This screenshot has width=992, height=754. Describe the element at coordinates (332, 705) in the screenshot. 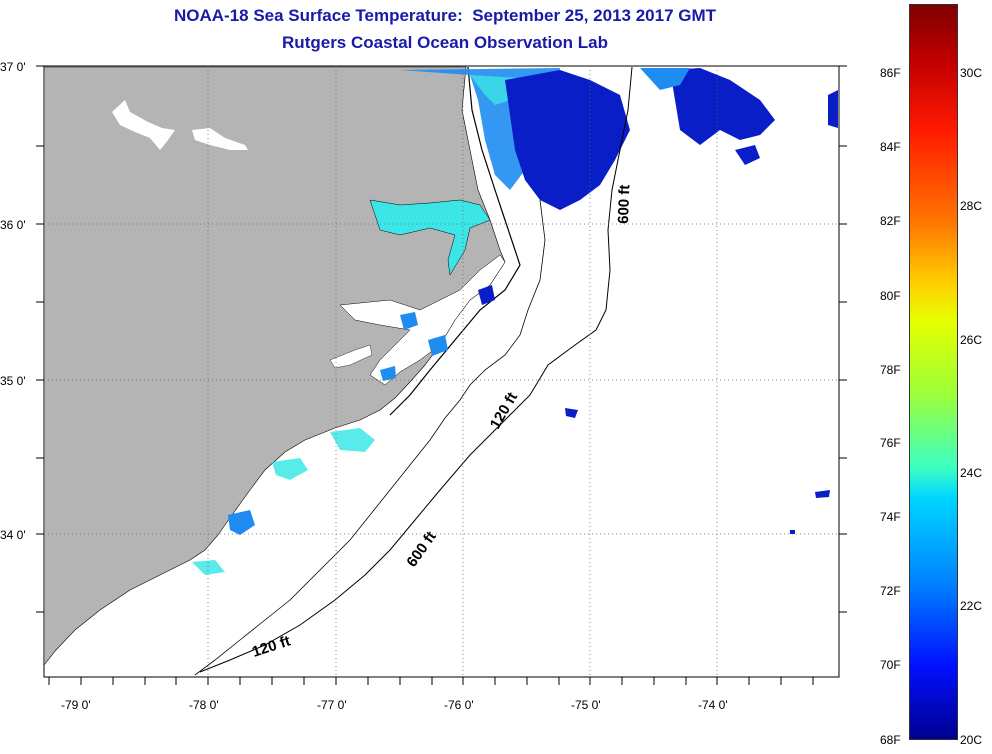

I see `lon-label-77: -77 0'` at that location.